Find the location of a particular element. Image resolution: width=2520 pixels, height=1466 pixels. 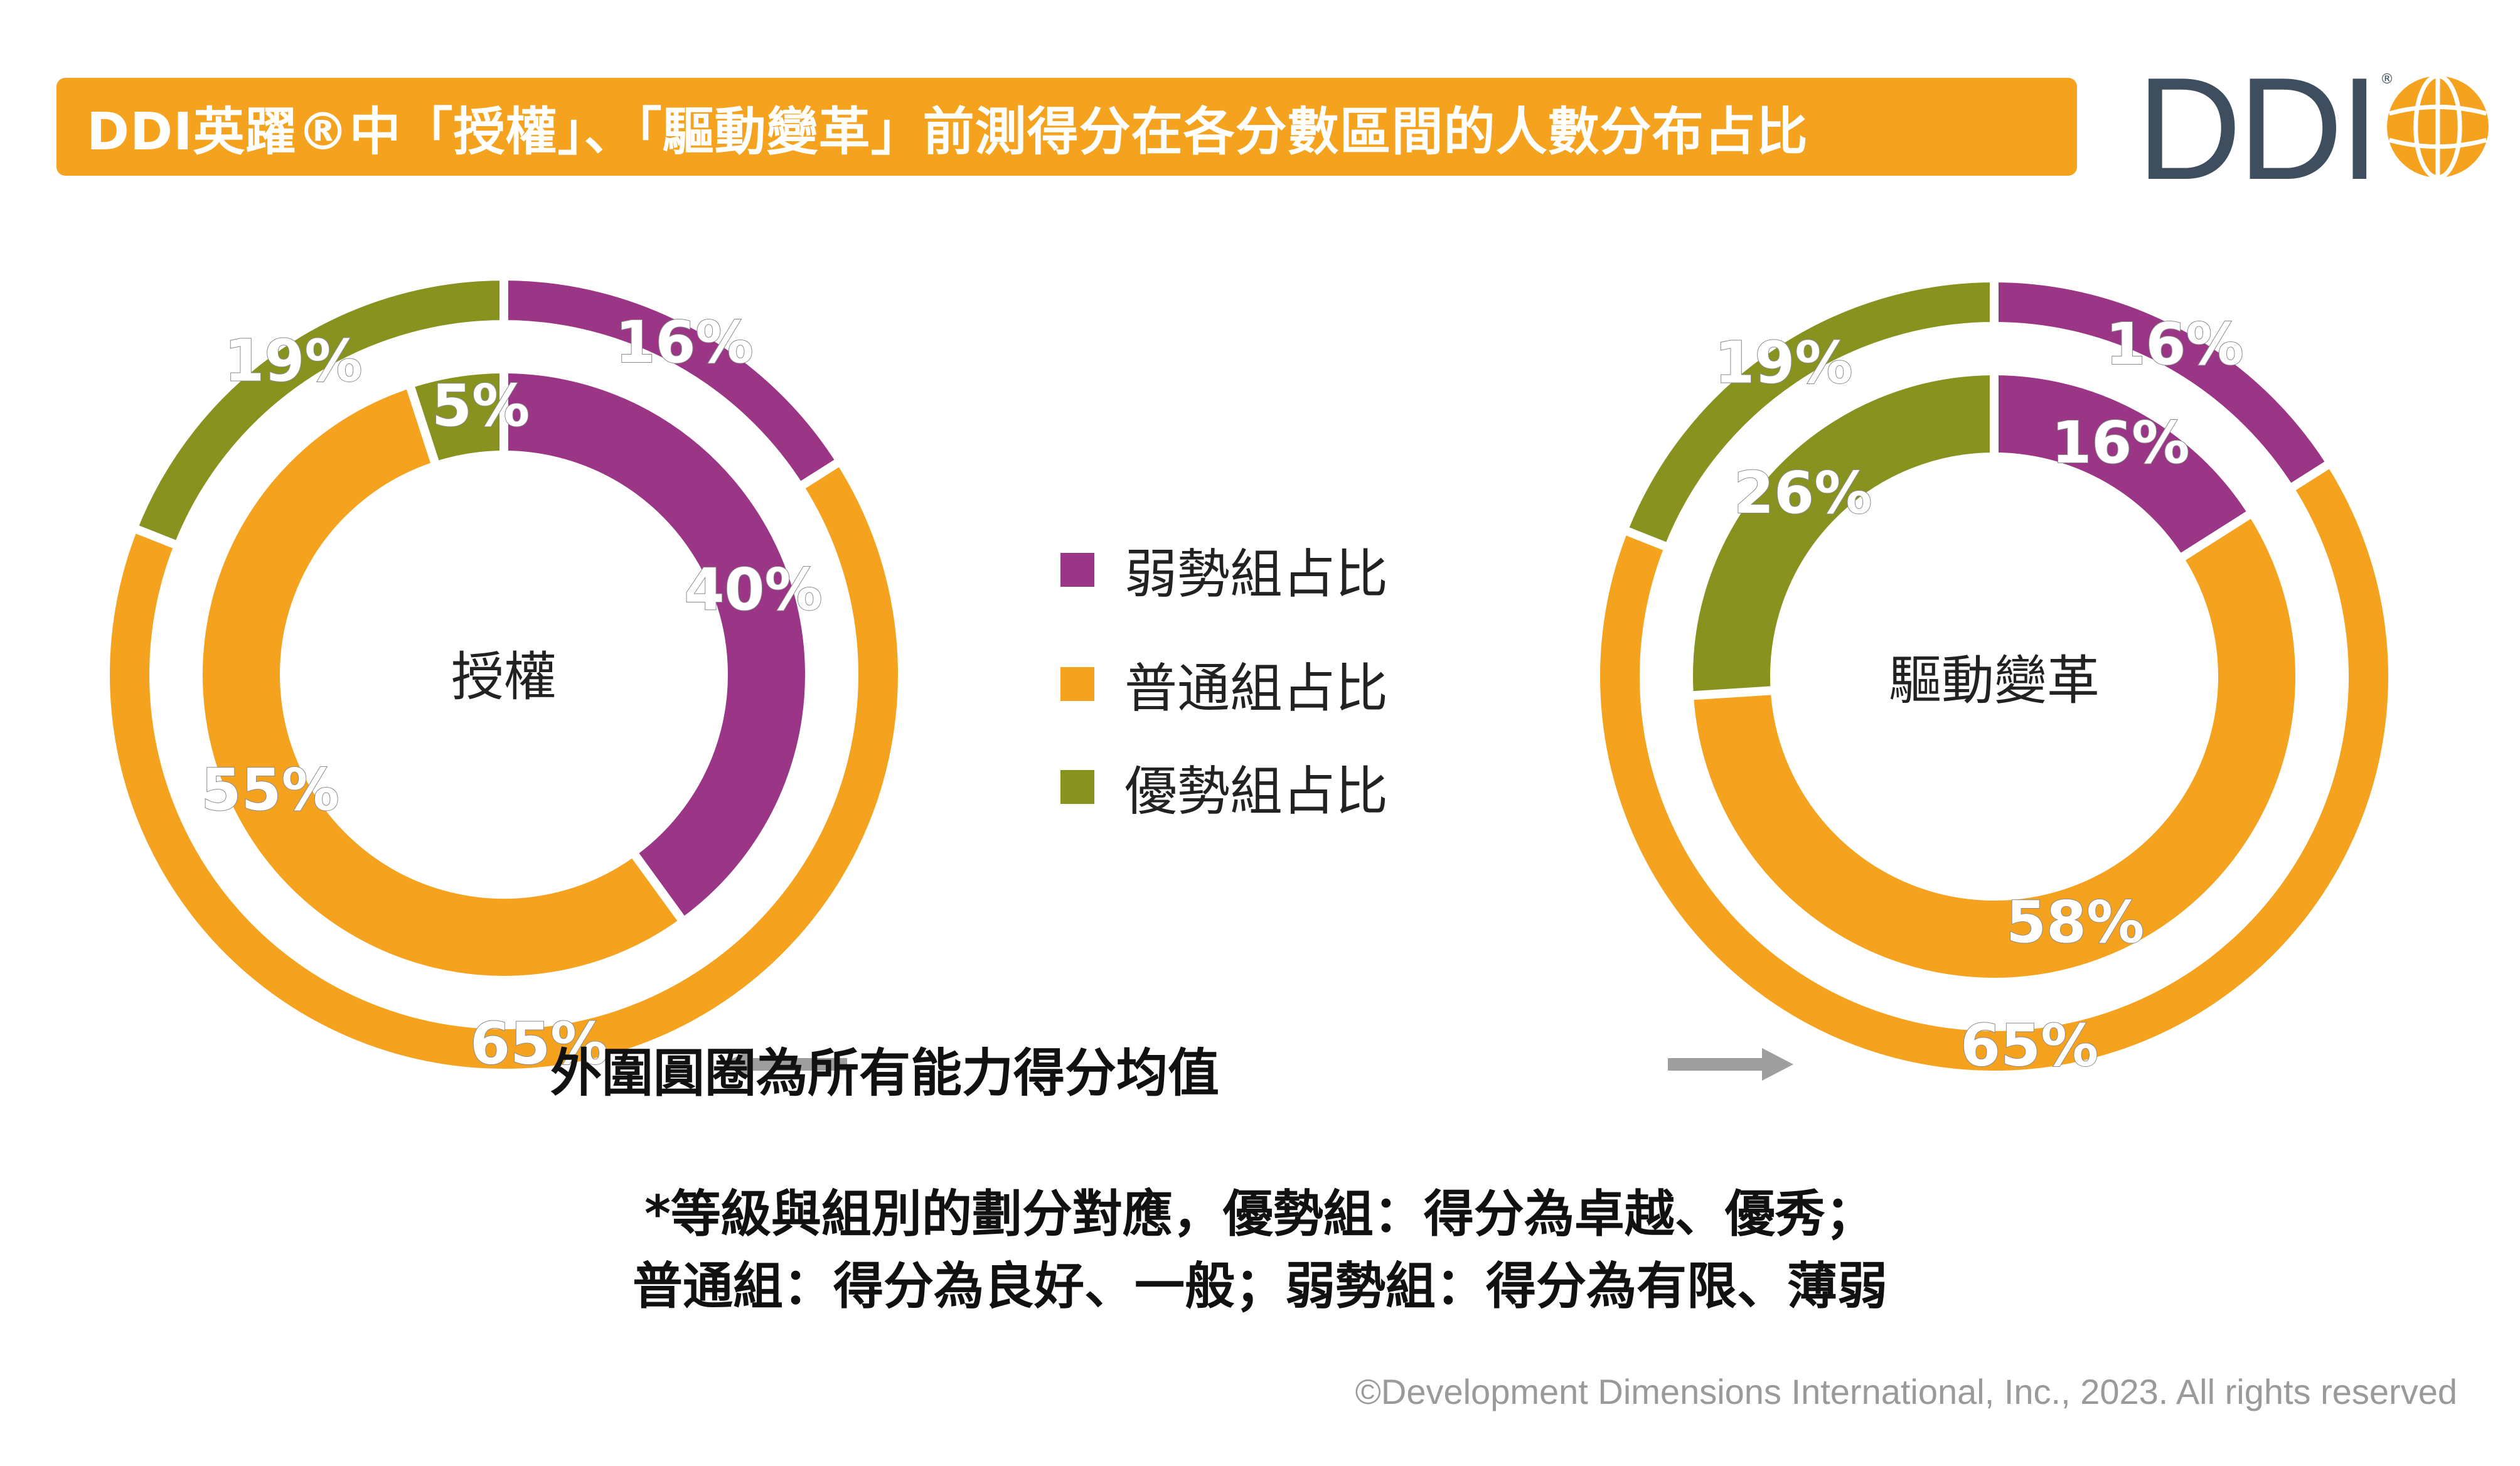

ddi-logo: DDI ® is located at coordinates (2313, 129).